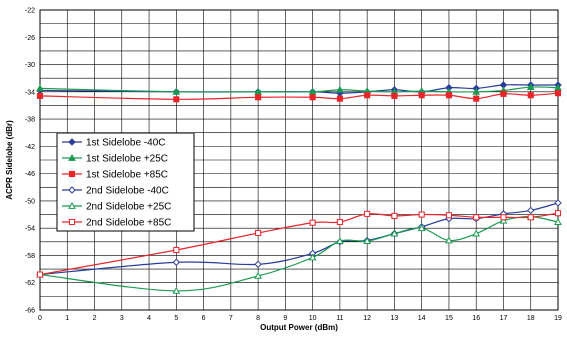 The height and width of the screenshot is (340, 567). What do you see at coordinates (30, 311) in the screenshot?
I see `y-tick-label: -66` at bounding box center [30, 311].